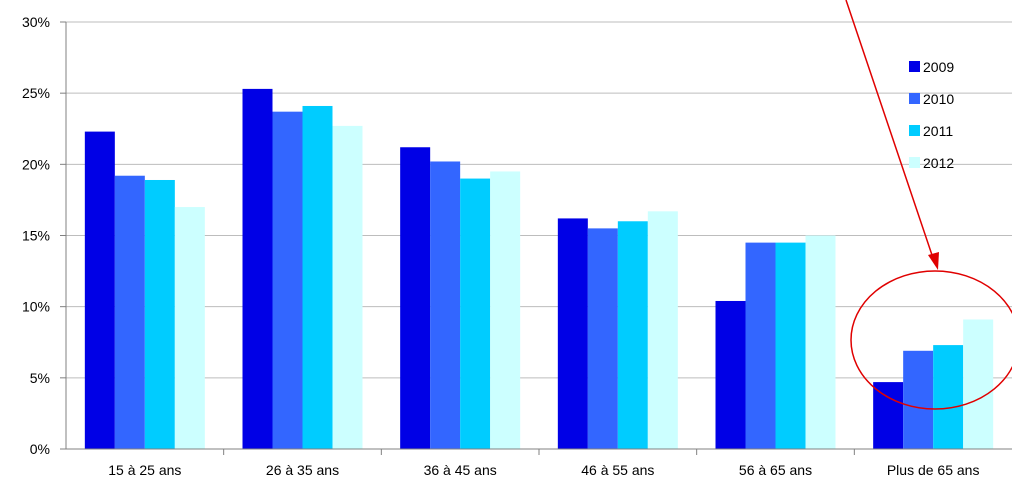 This screenshot has height=484, width=1012. I want to click on x-tick-label: 36 à 45 ans, so click(460, 470).